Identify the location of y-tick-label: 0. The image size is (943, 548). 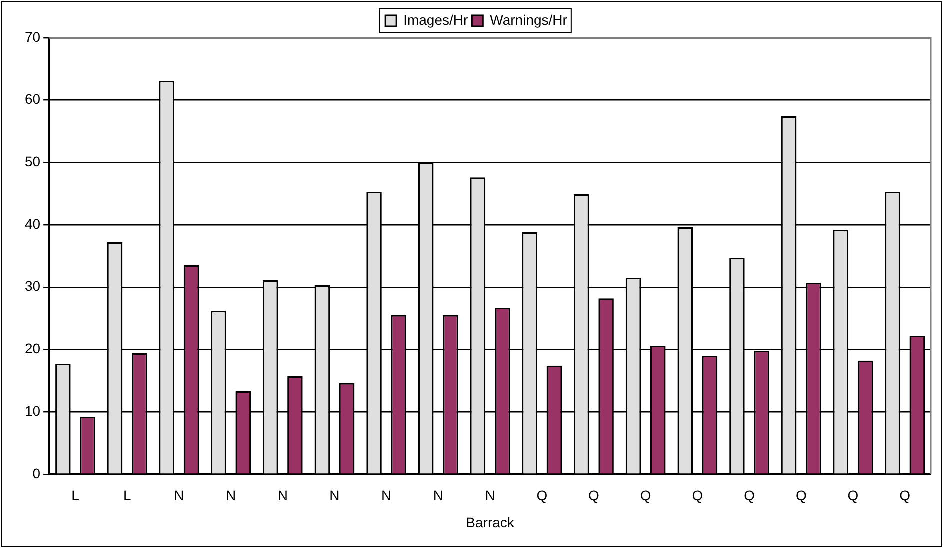
(36, 473).